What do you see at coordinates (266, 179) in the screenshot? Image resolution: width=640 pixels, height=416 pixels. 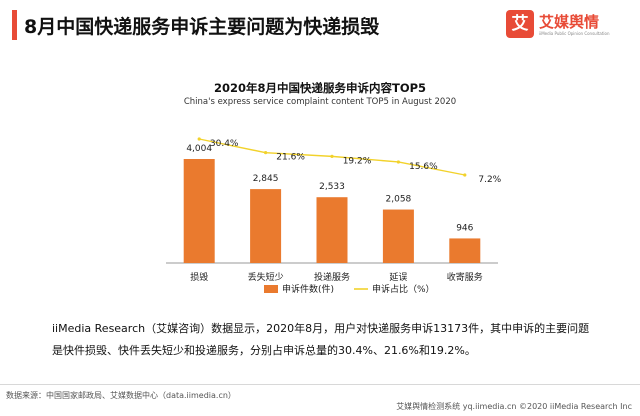 I see `bar-value-label: 2,845` at bounding box center [266, 179].